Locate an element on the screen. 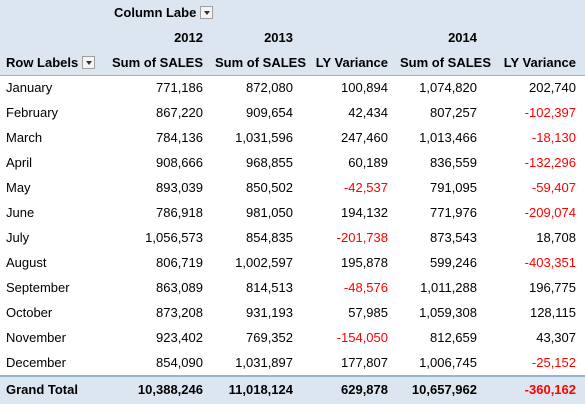 The width and height of the screenshot is (585, 406). cell-variance-2013: 177,807 is located at coordinates (364, 362).